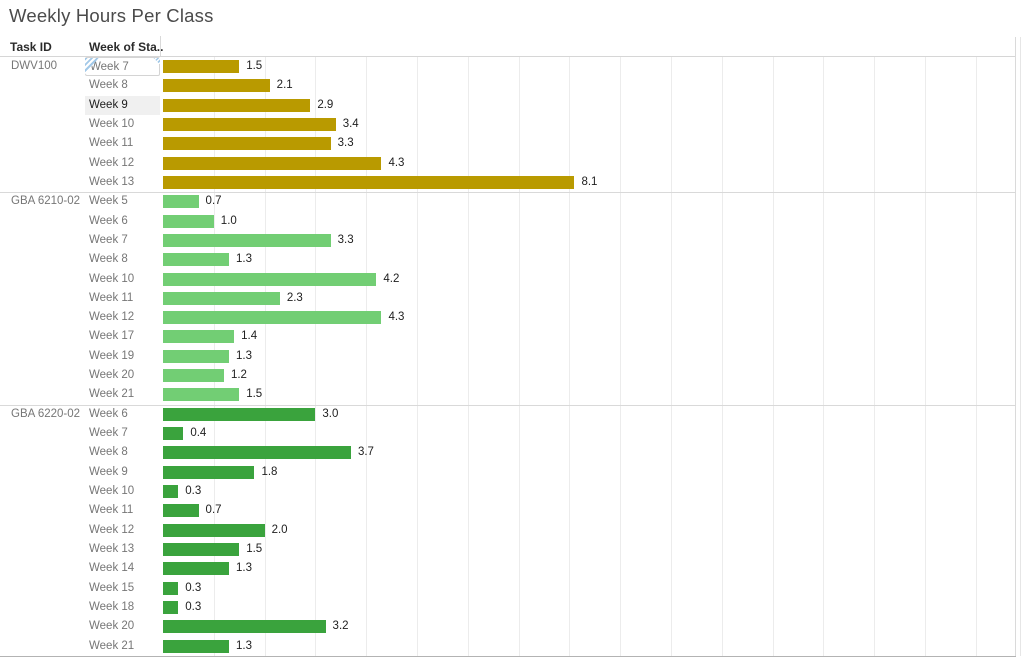 Image resolution: width=1023 pixels, height=661 pixels. I want to click on week-label: Week 17, so click(112, 336).